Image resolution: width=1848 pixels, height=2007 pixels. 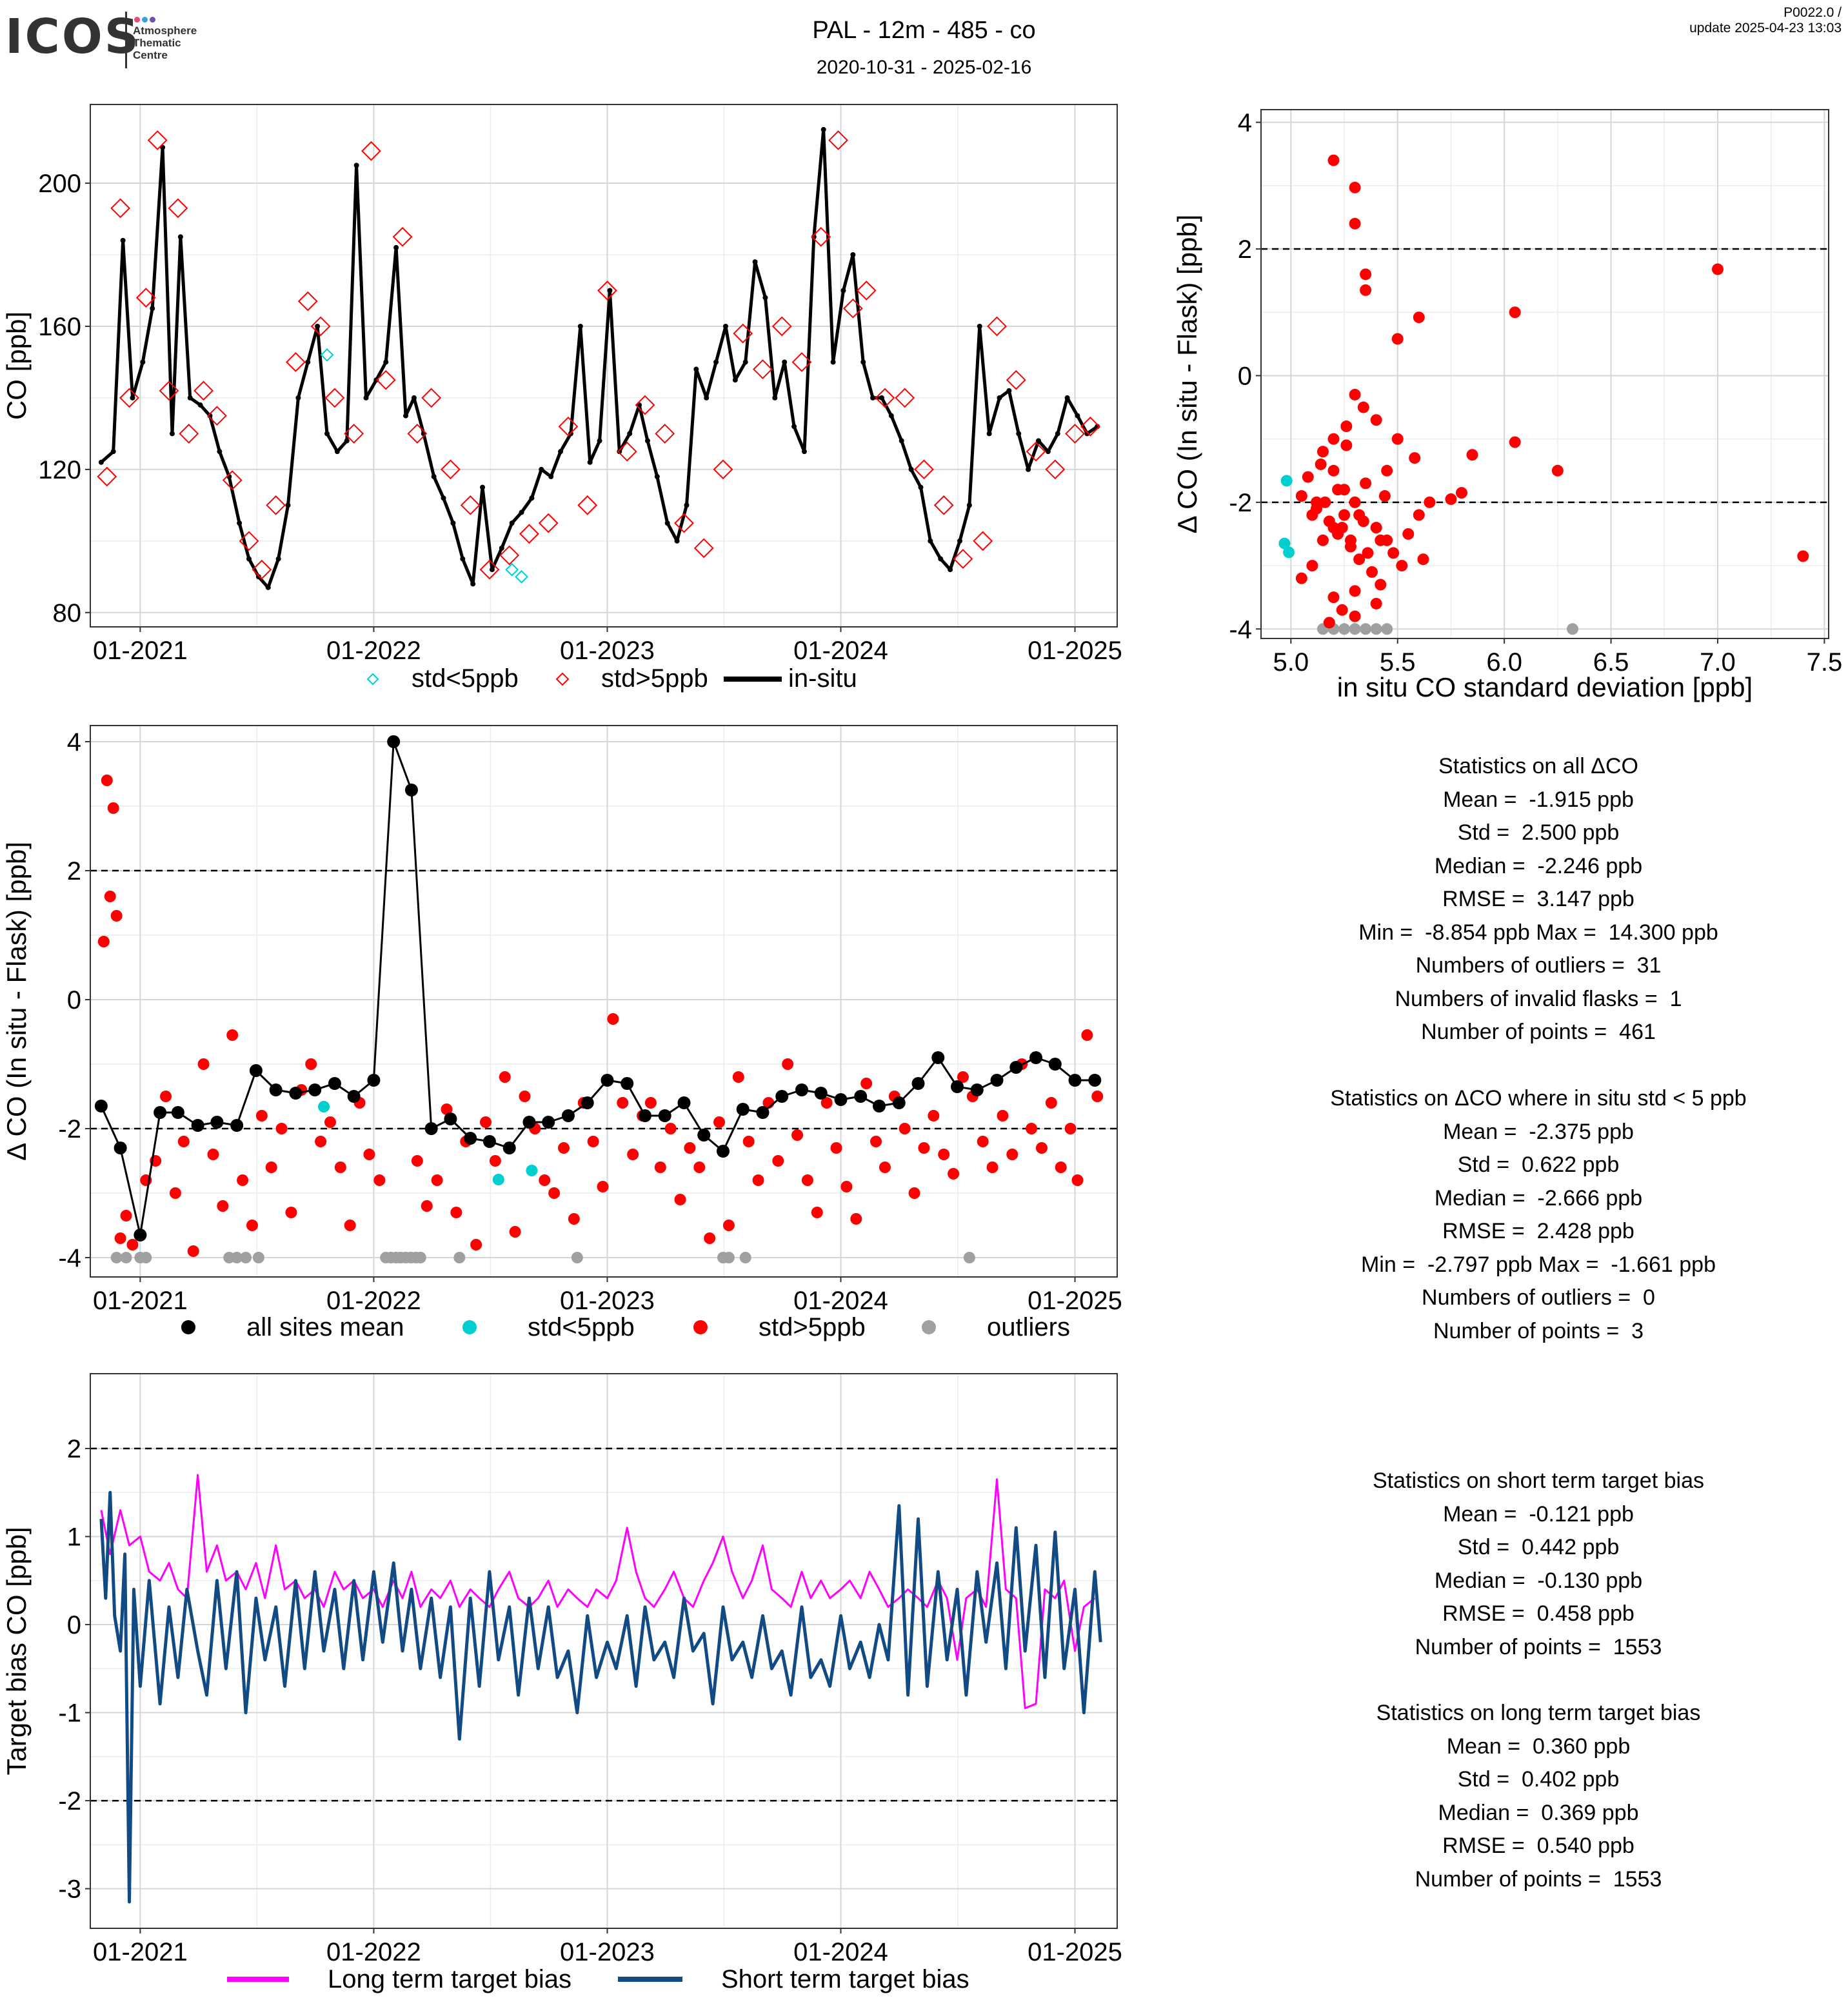 I want to click on std-lt5-point, so click(x=1289, y=552).